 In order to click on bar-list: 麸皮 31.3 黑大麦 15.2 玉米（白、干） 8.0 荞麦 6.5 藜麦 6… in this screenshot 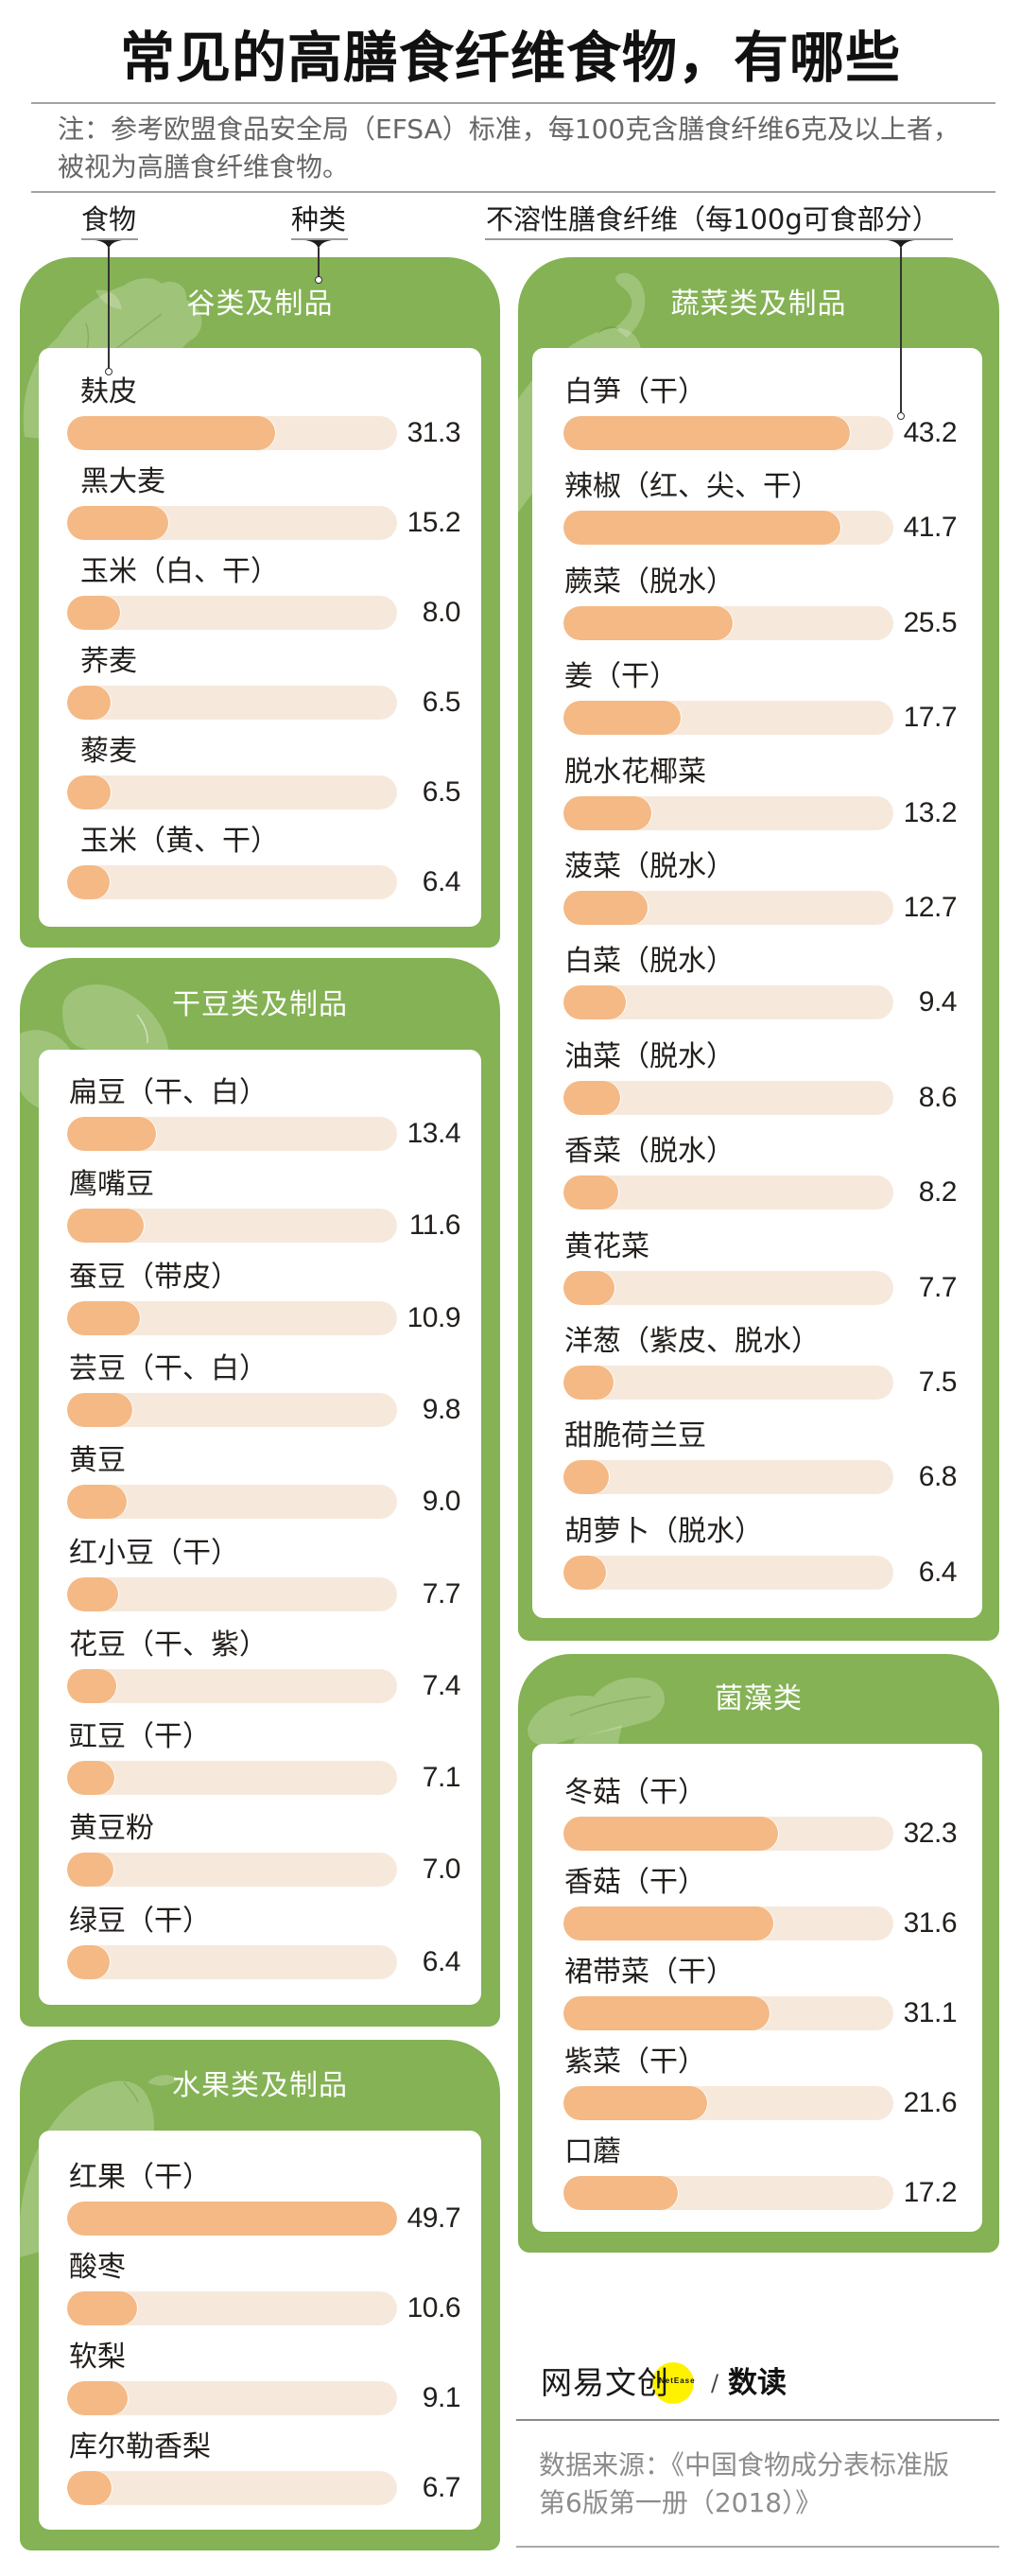, I will do `click(260, 602)`.